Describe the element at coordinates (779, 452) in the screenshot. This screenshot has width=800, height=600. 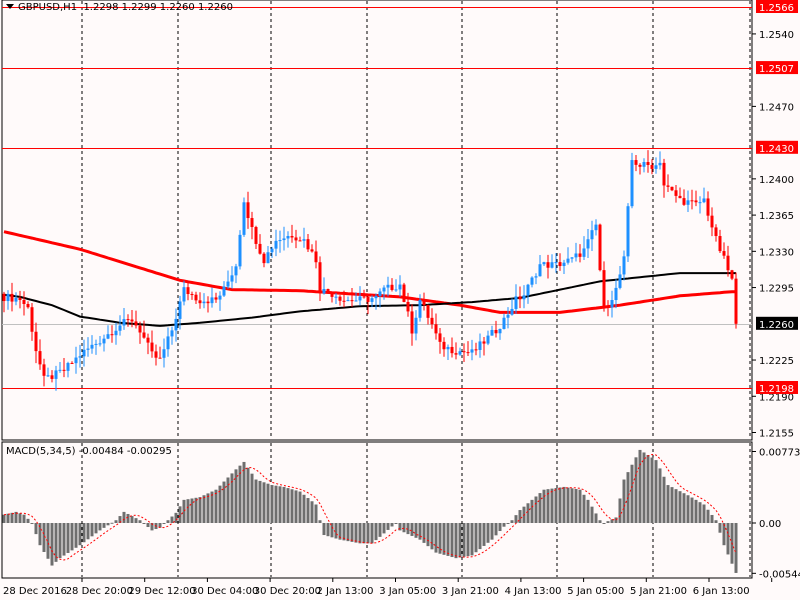
I see `macd-axis-label: 0.00773` at that location.